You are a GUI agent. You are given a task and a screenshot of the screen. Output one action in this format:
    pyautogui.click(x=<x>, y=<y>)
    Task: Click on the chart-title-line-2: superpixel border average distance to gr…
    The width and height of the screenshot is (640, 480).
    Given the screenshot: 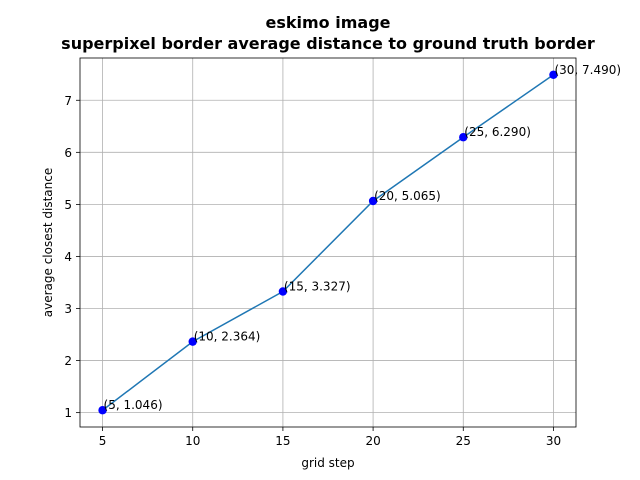 What is the action you would take?
    pyautogui.click(x=328, y=43)
    